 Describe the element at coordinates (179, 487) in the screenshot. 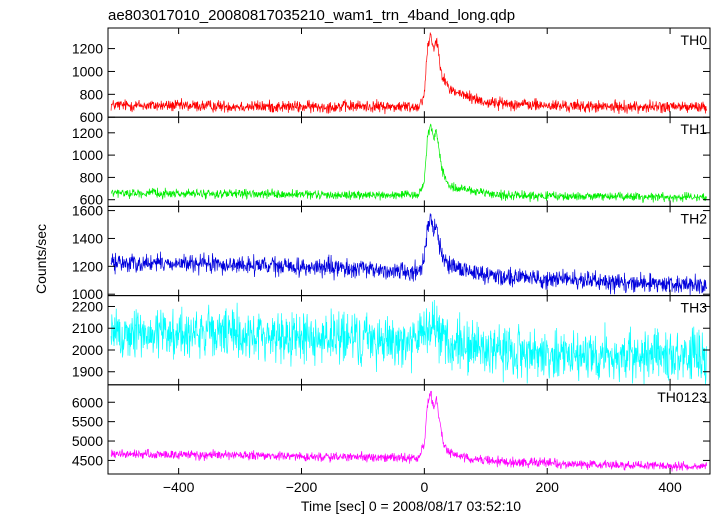

I see `x-tick-label: −400` at that location.